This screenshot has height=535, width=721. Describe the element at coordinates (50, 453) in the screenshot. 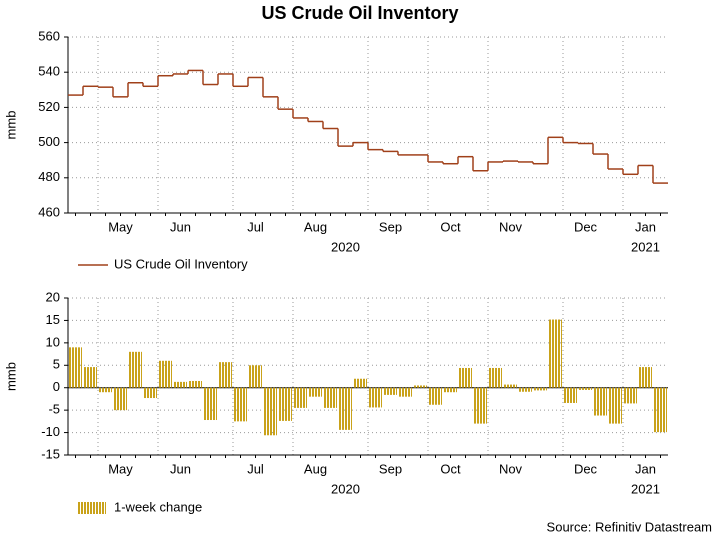

I see `y-tick-label: -15` at that location.